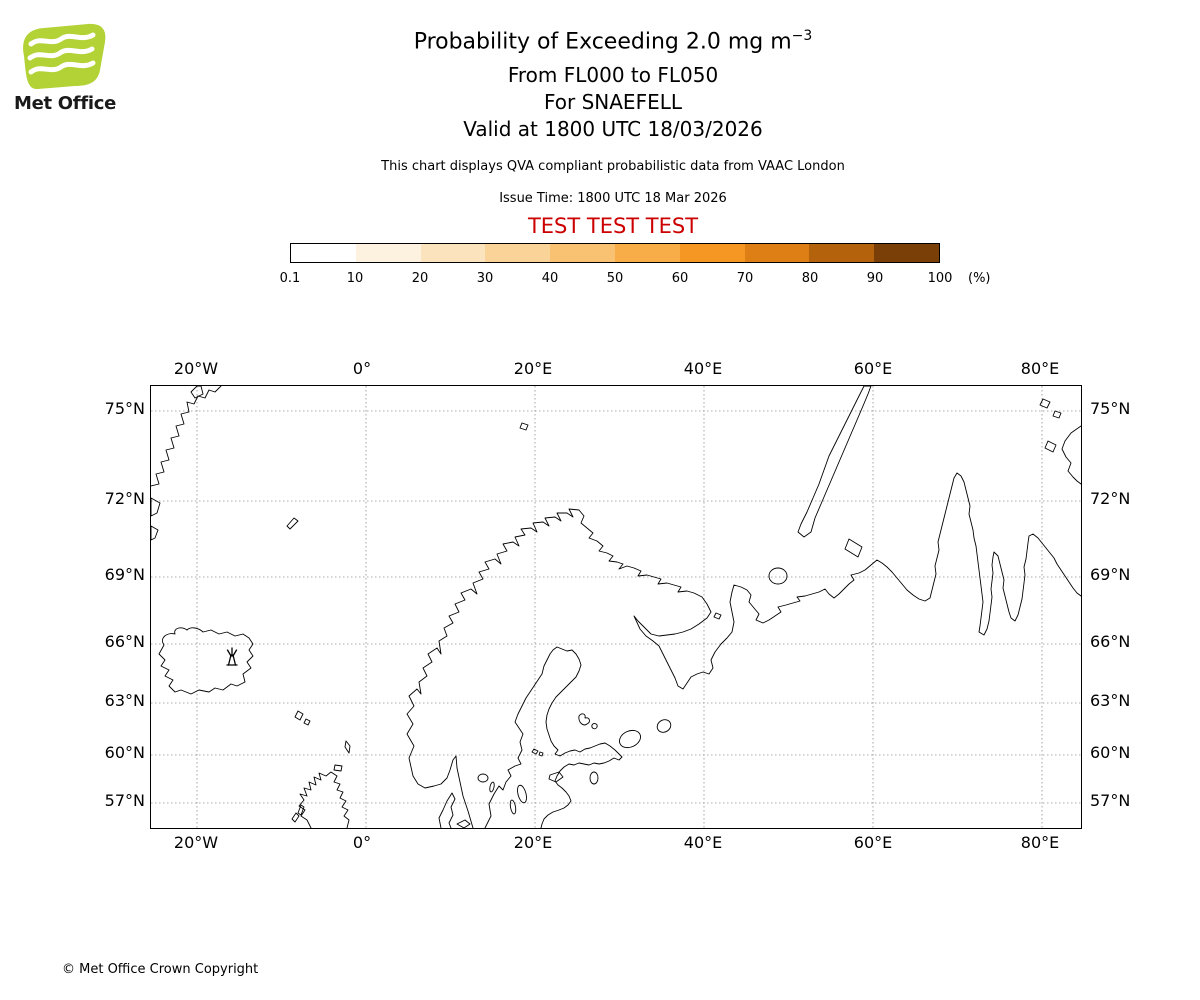  I want to click on met-office-logo: Met Office, so click(66, 68).